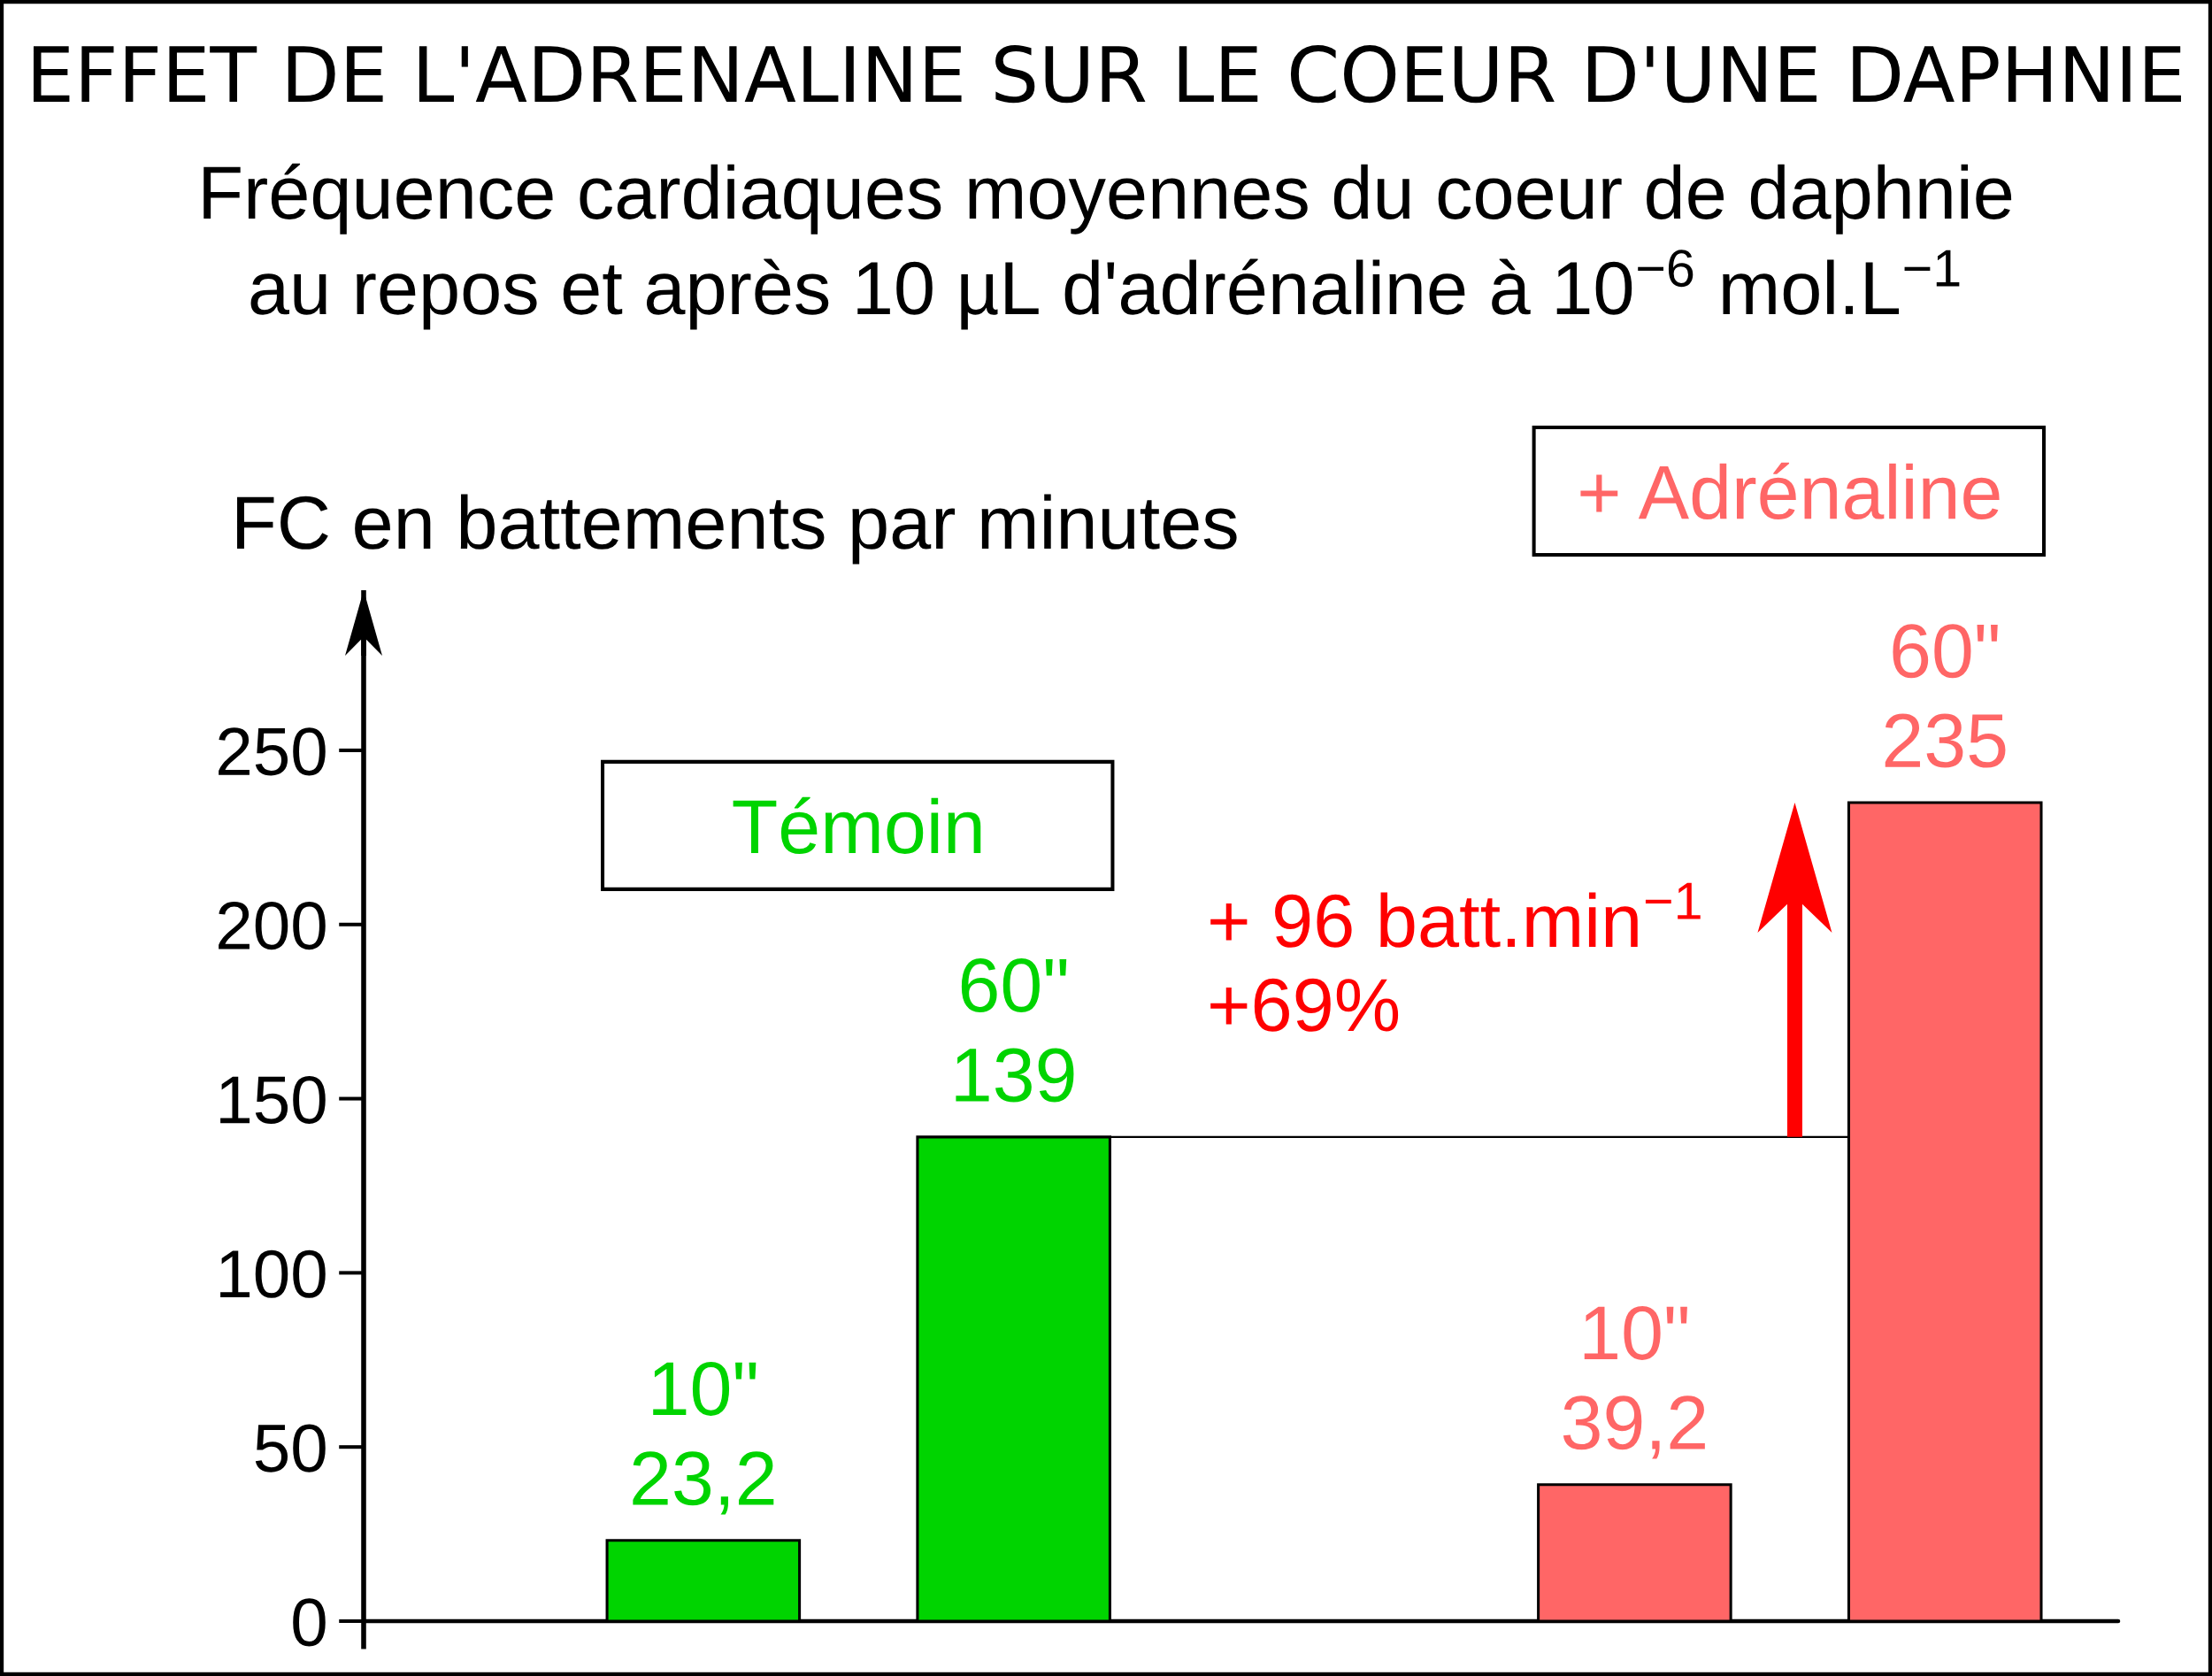 This screenshot has width=2212, height=1676. What do you see at coordinates (273, 1273) in the screenshot?
I see `y-tick-label: 100` at bounding box center [273, 1273].